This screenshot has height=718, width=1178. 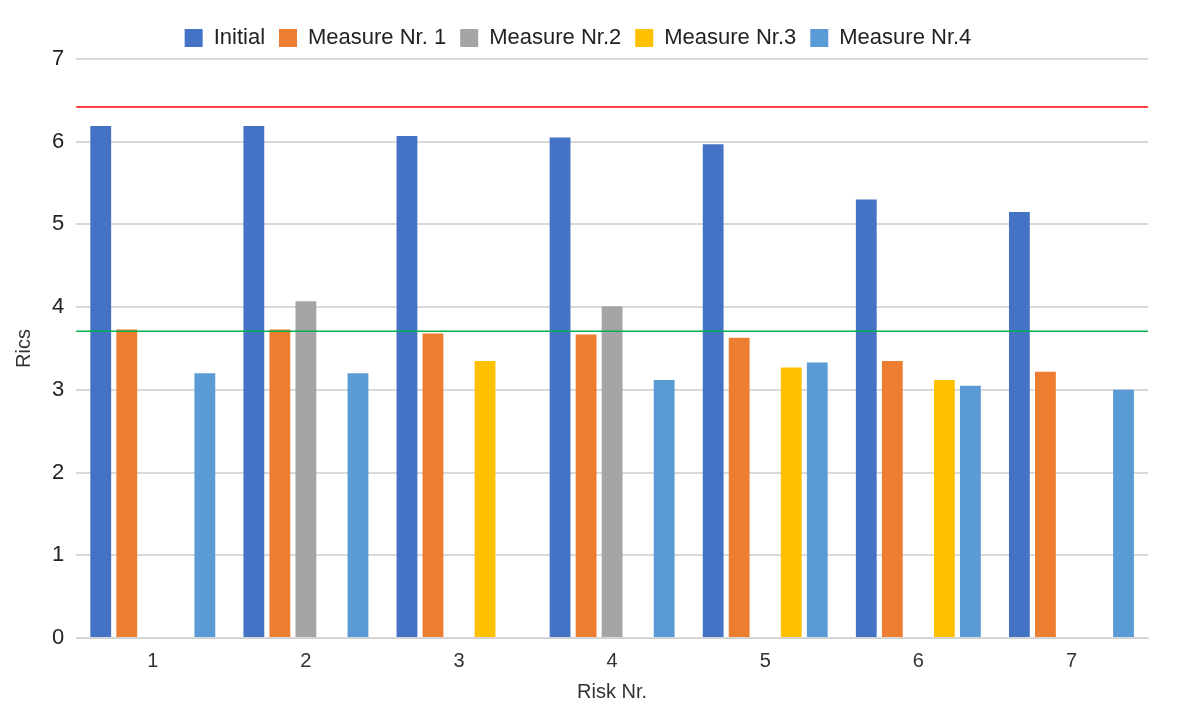 I want to click on x-tick-label: 2, so click(x=306, y=659).